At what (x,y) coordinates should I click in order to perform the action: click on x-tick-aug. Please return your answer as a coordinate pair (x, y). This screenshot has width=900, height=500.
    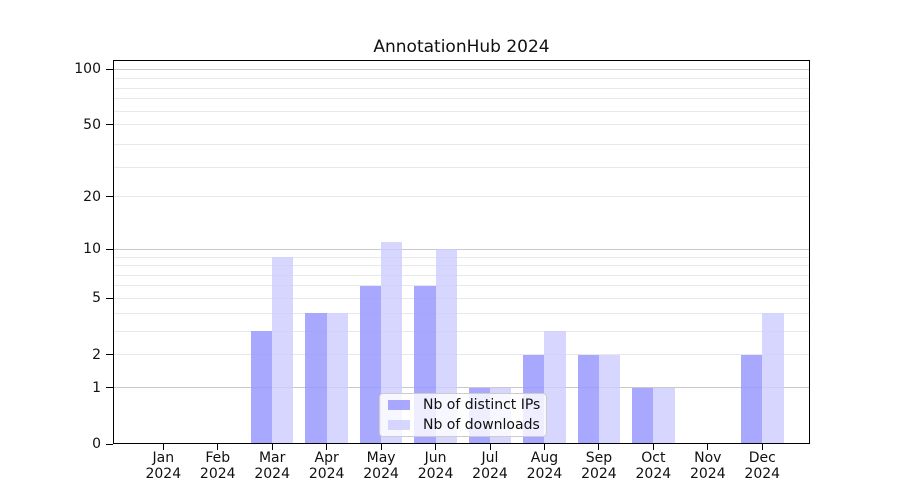
    Looking at the image, I should click on (544, 447).